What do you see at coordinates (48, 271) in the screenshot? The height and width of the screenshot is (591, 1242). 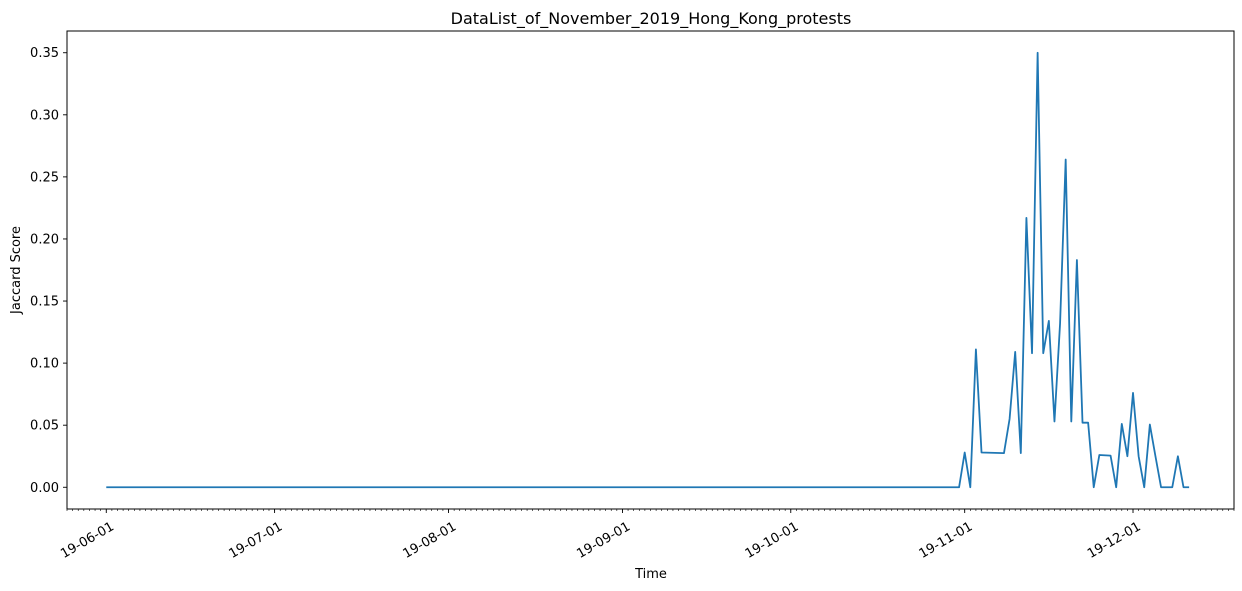 I see `y-axis-ticks: 0.00 0.05 0.10 0.15 0.20 0.25 0.30 0.35` at bounding box center [48, 271].